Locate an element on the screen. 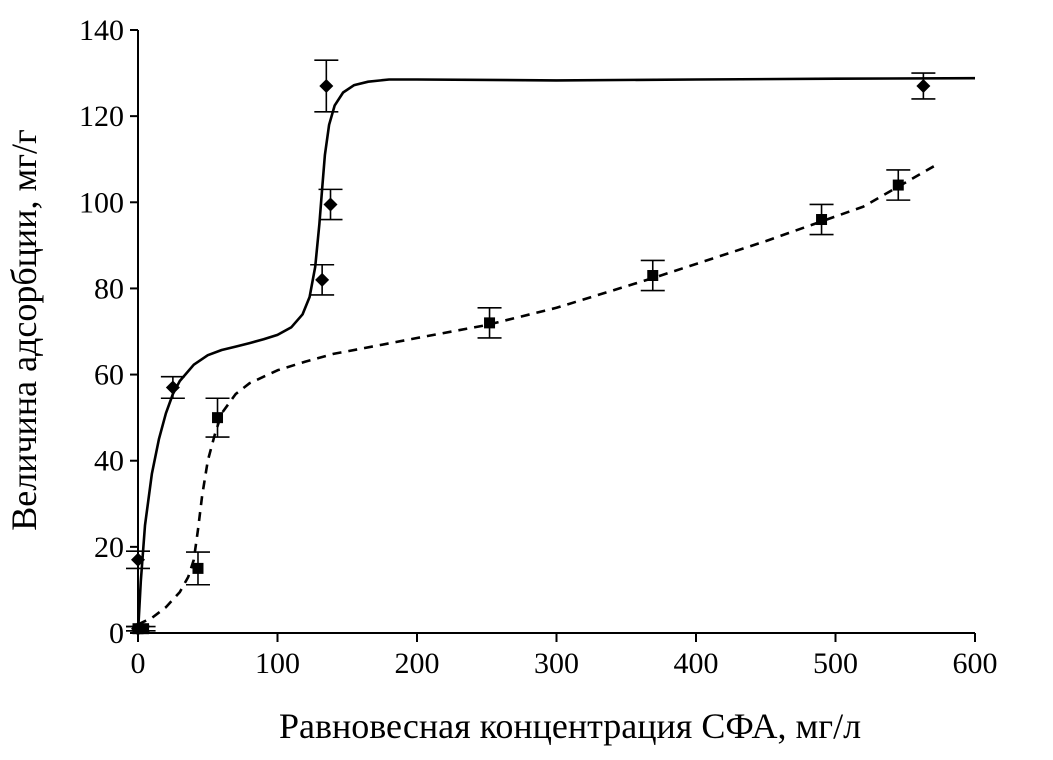 Image resolution: width=1053 pixels, height=760 pixels. x-tick-label: 600 is located at coordinates (975, 663).